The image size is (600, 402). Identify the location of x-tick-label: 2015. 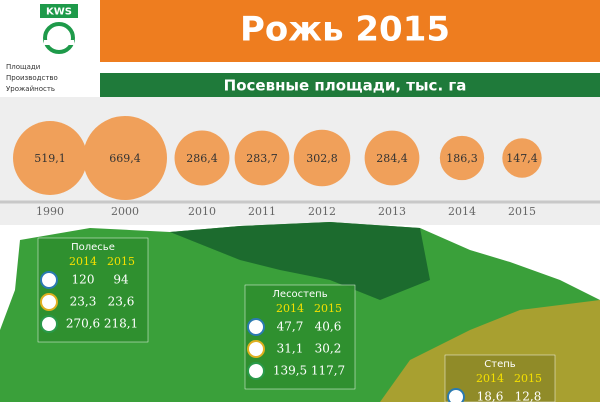
(522, 211).